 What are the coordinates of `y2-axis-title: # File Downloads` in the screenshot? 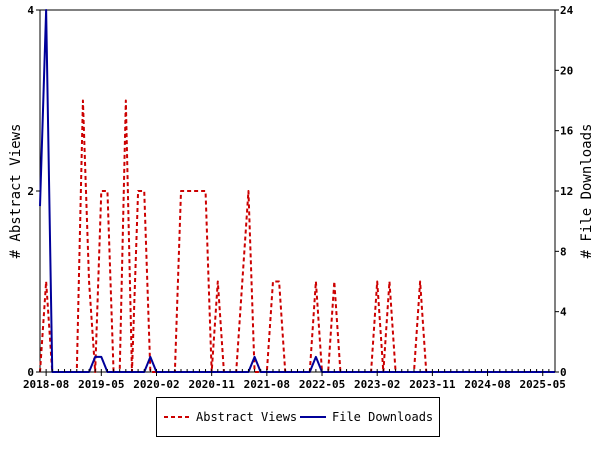 It's located at (587, 191).